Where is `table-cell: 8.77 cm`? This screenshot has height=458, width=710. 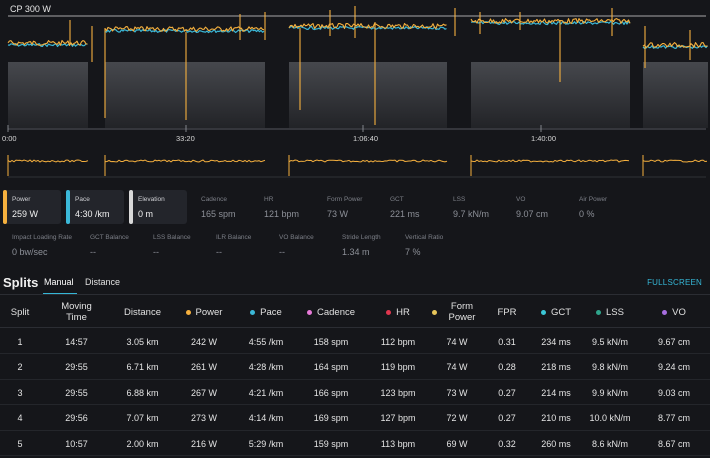
table-cell: 8.77 cm is located at coordinates (673, 418).